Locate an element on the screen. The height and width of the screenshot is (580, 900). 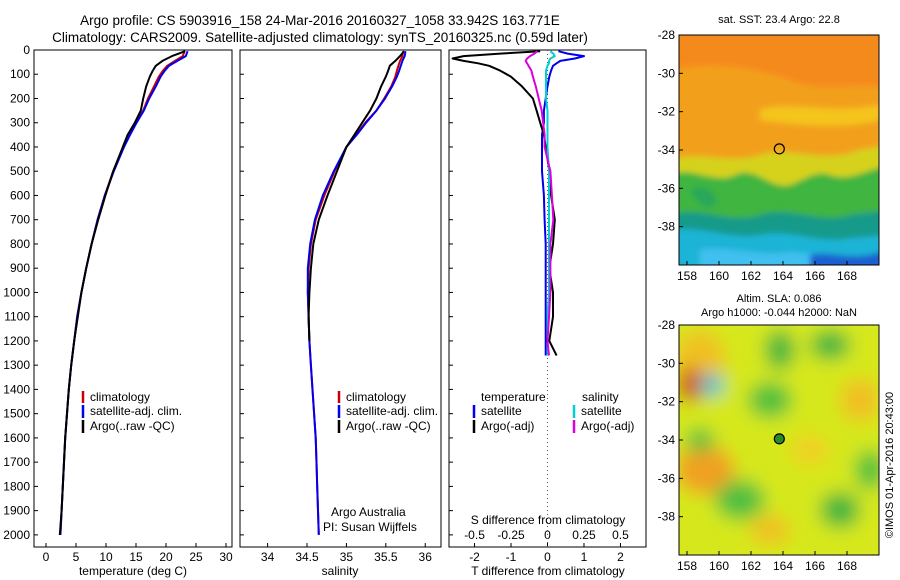
x-tick-label: 5 is located at coordinates (76, 557).